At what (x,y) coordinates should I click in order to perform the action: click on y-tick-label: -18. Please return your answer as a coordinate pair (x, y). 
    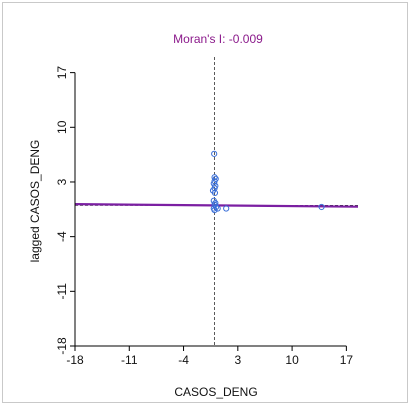
    Looking at the image, I should click on (62, 346).